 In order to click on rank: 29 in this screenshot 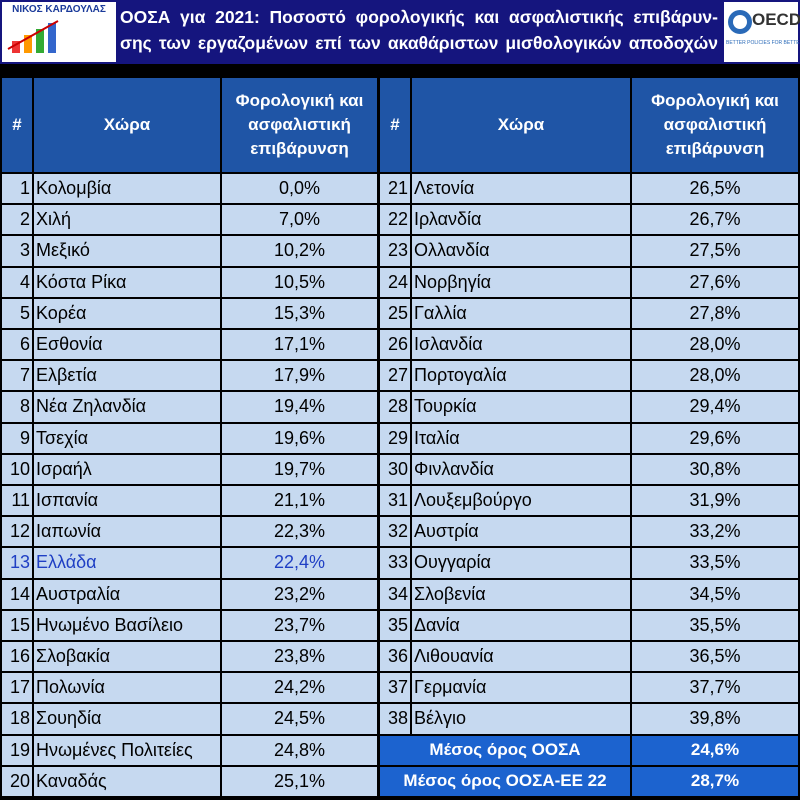, I will do `click(395, 438)`.